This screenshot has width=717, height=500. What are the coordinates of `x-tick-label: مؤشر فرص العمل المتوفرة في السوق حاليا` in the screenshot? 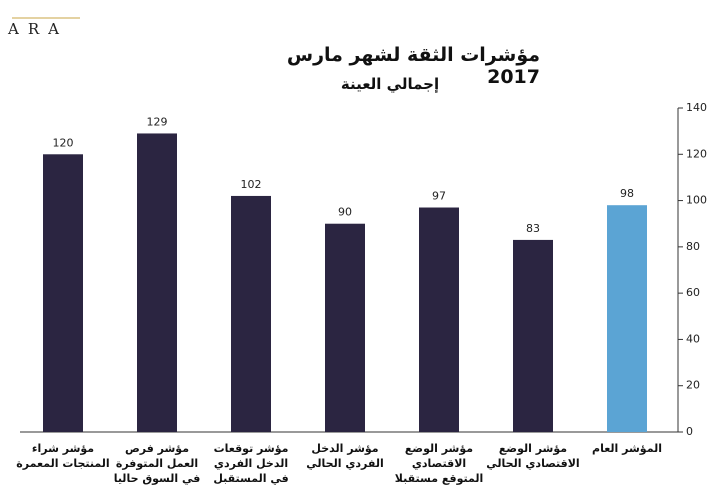 It's located at (157, 463).